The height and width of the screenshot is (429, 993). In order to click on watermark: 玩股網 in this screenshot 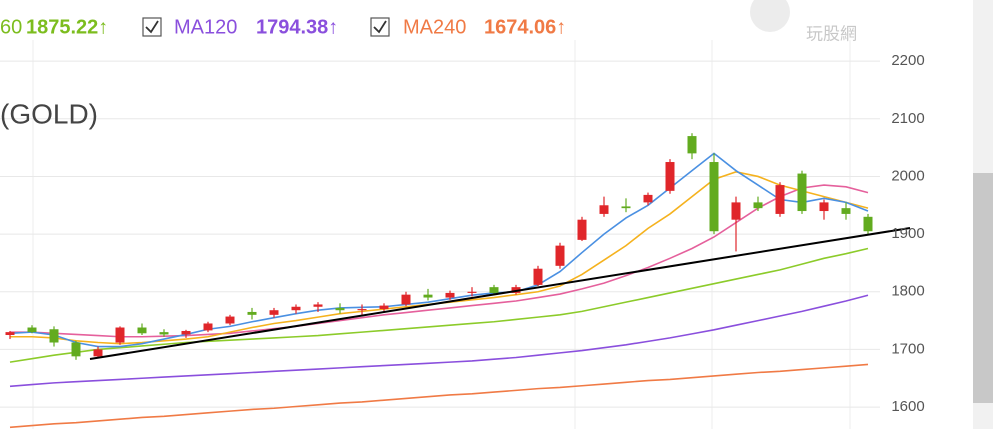, I will do `click(831, 33)`.